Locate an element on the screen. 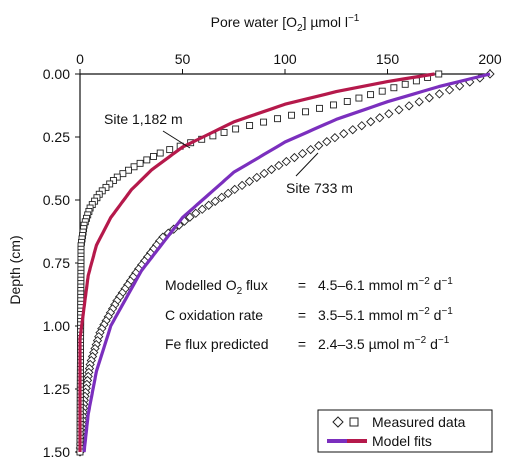 The image size is (518, 472). y-tick-label: 0.75 is located at coordinates (56, 263).